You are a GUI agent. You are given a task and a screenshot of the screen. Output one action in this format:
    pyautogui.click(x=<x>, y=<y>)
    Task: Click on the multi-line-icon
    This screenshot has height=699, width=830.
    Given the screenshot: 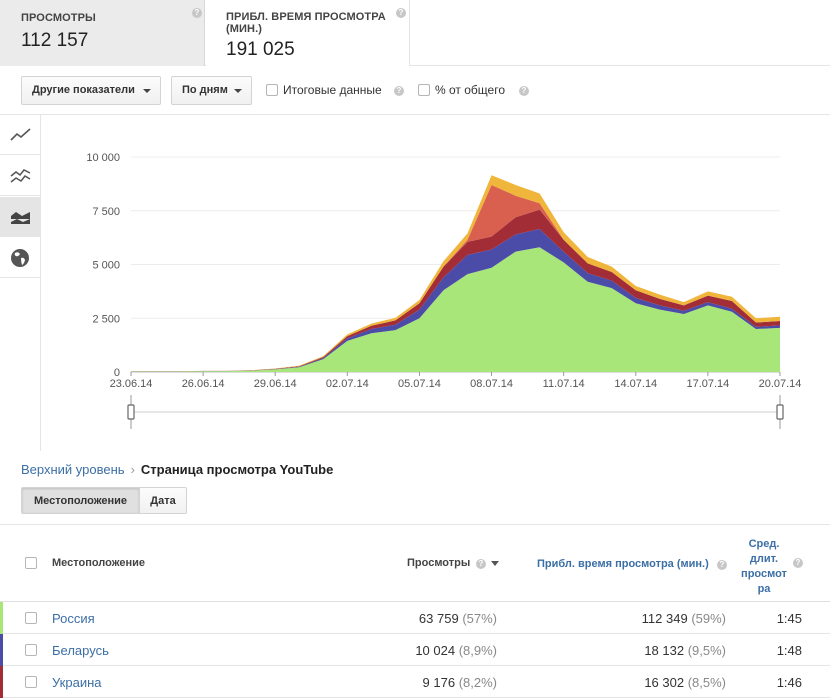 What is the action you would take?
    pyautogui.click(x=20, y=176)
    